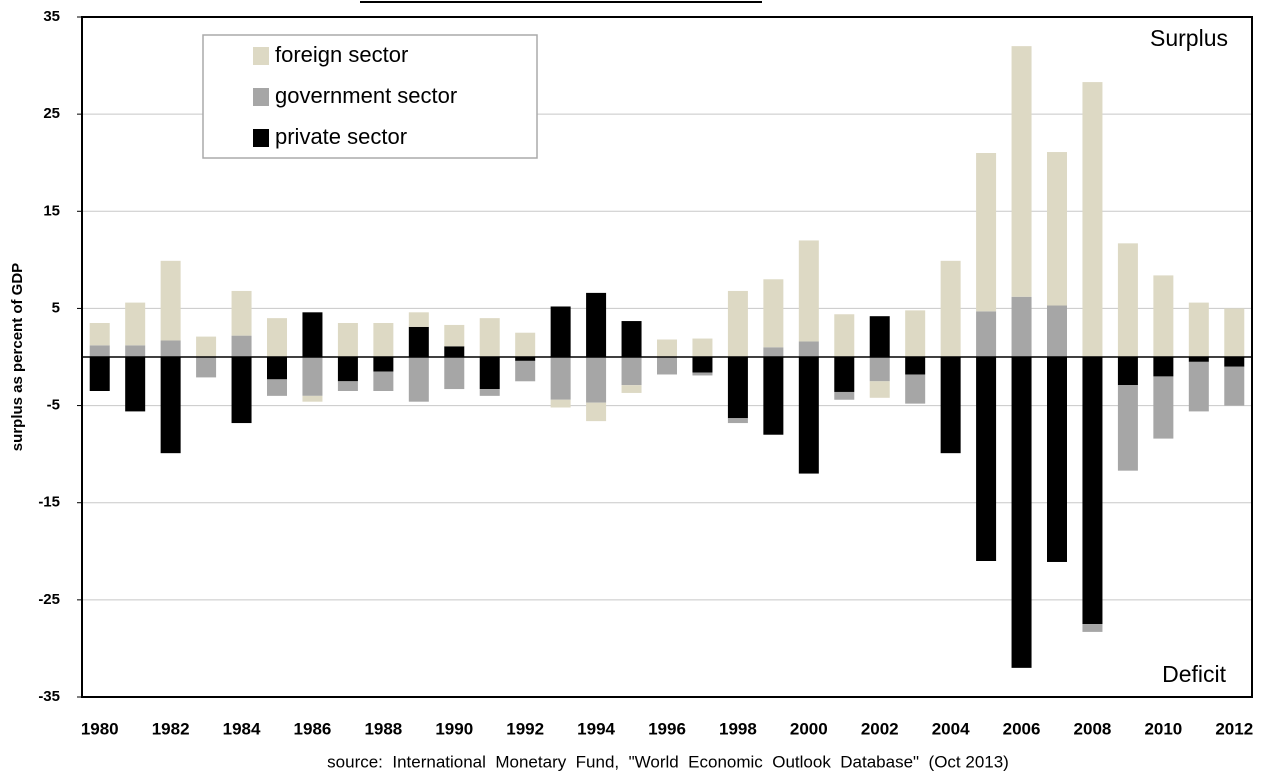 This screenshot has width=1268, height=778. What do you see at coordinates (1163, 728) in the screenshot?
I see `x-tick-label: 2010` at bounding box center [1163, 728].